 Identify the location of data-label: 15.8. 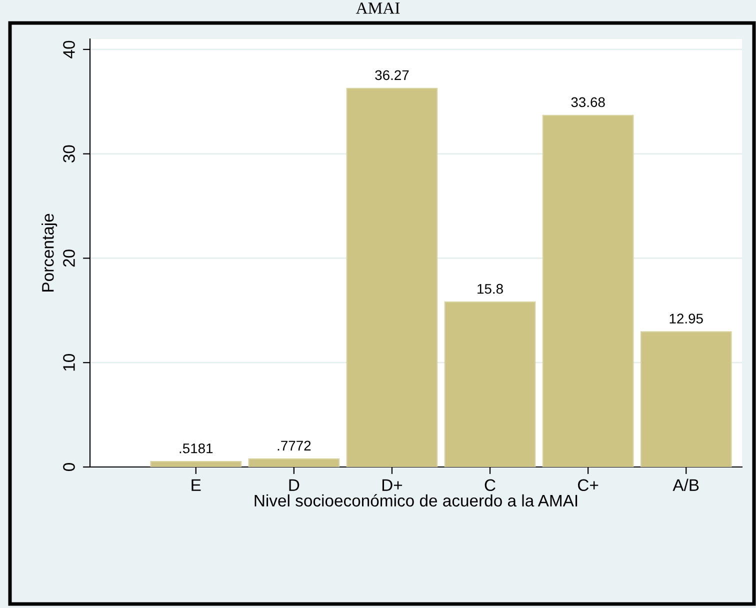
(490, 289).